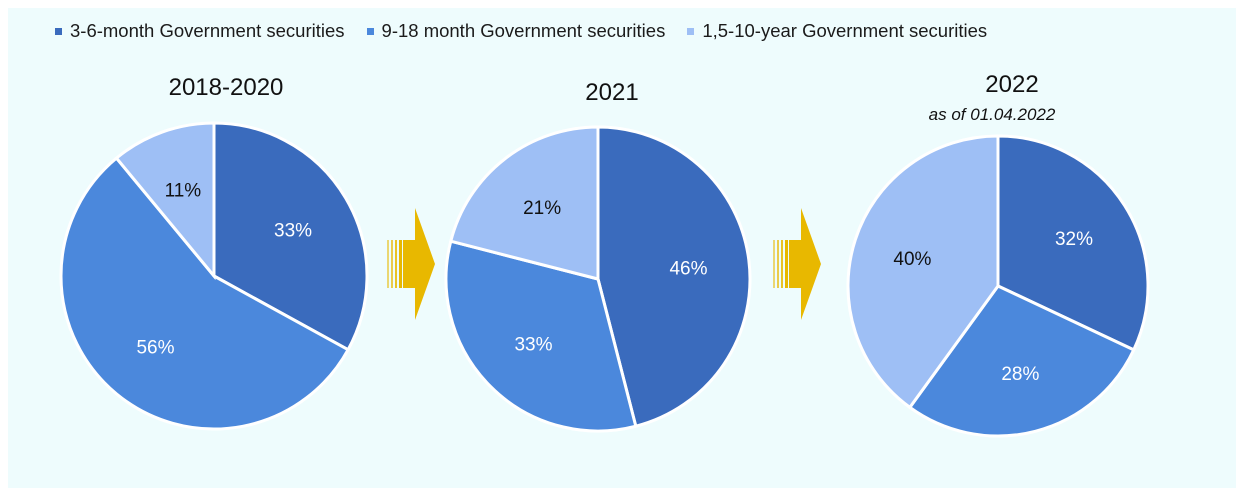  I want to click on pie-slice-2022-3-6-month, so click(1073, 243).